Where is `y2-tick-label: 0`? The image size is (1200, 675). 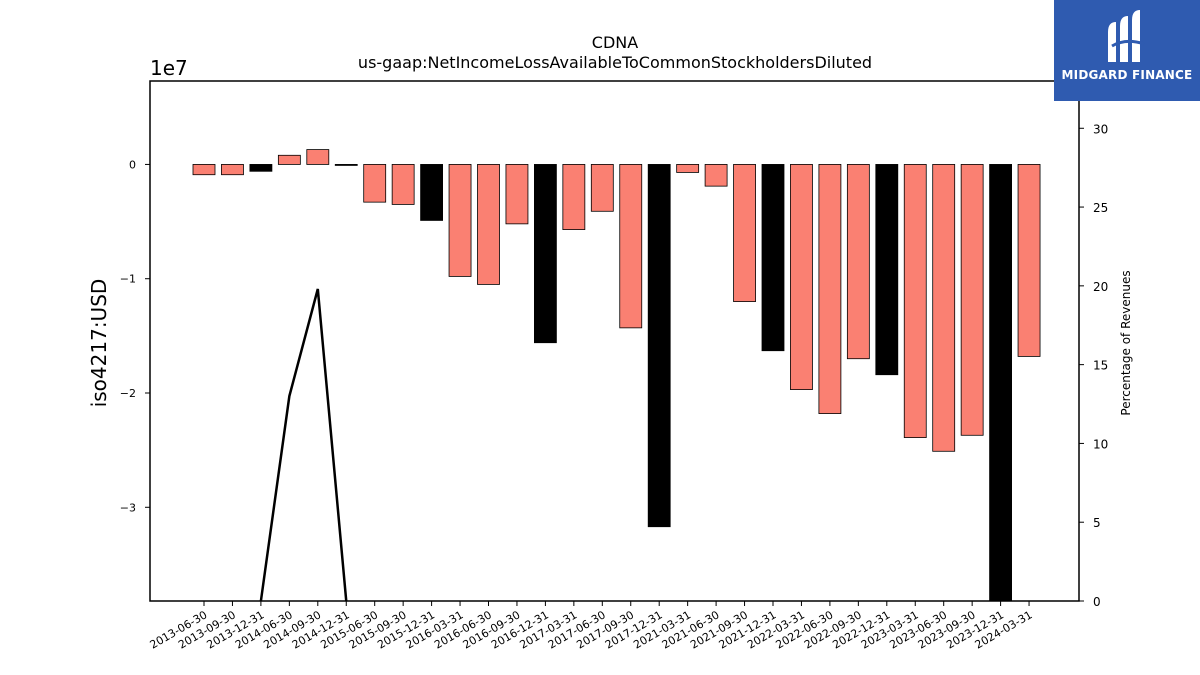
y2-tick-label: 0 is located at coordinates (1097, 602).